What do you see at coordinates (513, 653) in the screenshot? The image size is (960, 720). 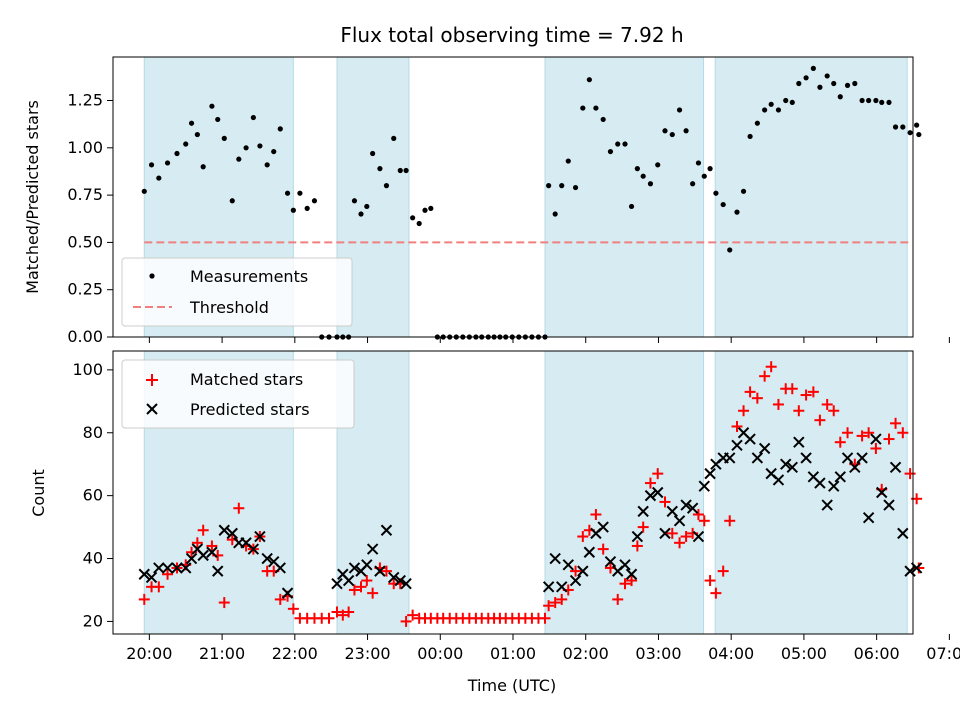 I see `x-tick-label: 01:00` at bounding box center [513, 653].